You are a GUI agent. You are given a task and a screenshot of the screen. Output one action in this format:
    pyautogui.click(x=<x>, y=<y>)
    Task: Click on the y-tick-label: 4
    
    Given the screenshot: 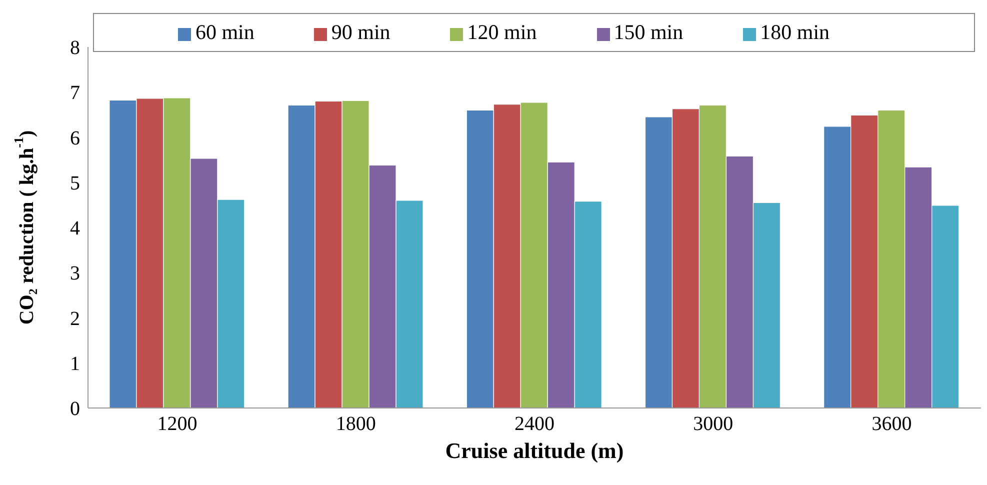 What is the action you would take?
    pyautogui.click(x=75, y=229)
    